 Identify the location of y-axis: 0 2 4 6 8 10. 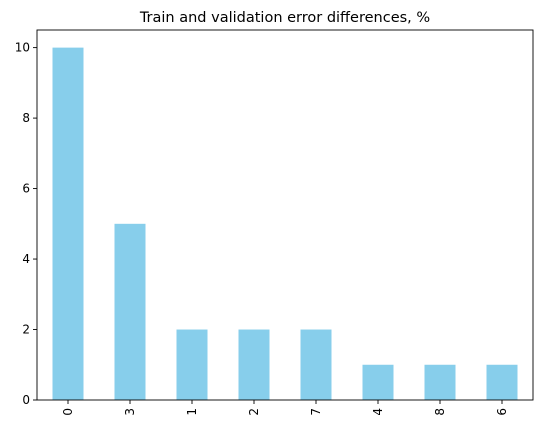
(26, 224).